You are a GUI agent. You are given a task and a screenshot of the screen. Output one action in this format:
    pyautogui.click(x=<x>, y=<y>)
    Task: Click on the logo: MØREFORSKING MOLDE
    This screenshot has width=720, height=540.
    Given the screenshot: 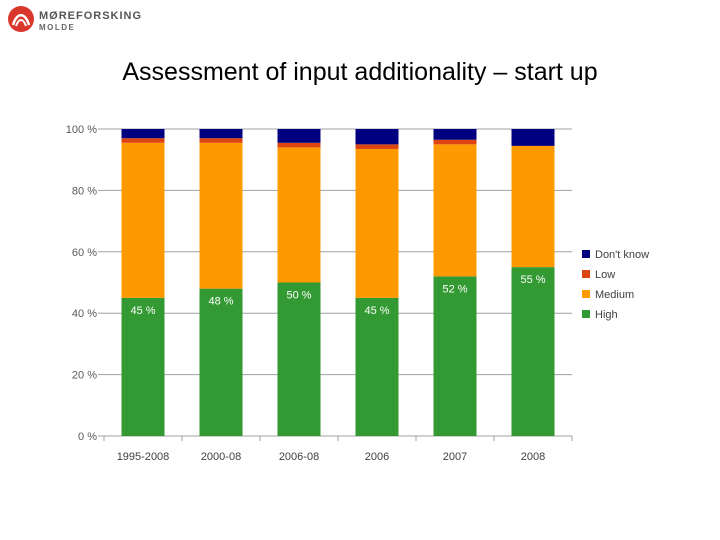 What is the action you would take?
    pyautogui.click(x=76, y=21)
    